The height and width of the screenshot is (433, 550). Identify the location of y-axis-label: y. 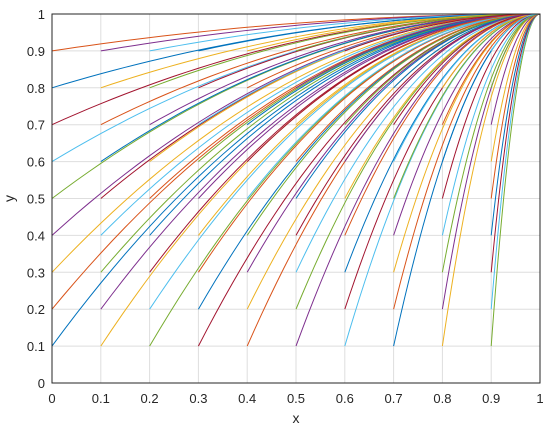
(9, 198).